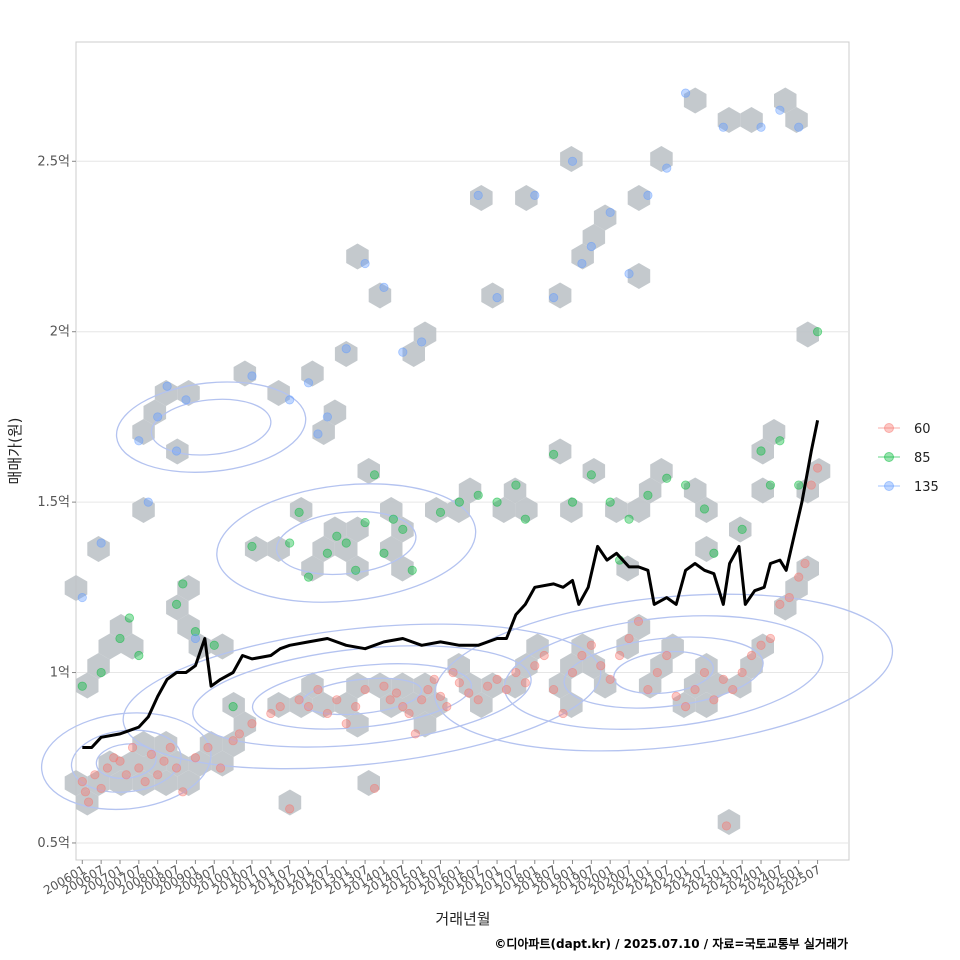 The width and height of the screenshot is (960, 960). Describe the element at coordinates (60, 332) in the screenshot. I see `y-tick-label: 2억` at that location.